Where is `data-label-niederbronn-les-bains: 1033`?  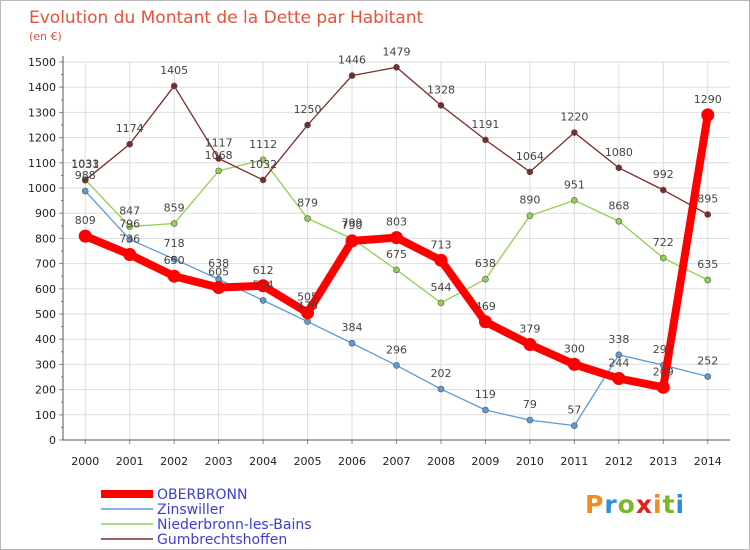
data-label-niederbronn-les-bains: 1033 is located at coordinates (85, 164).